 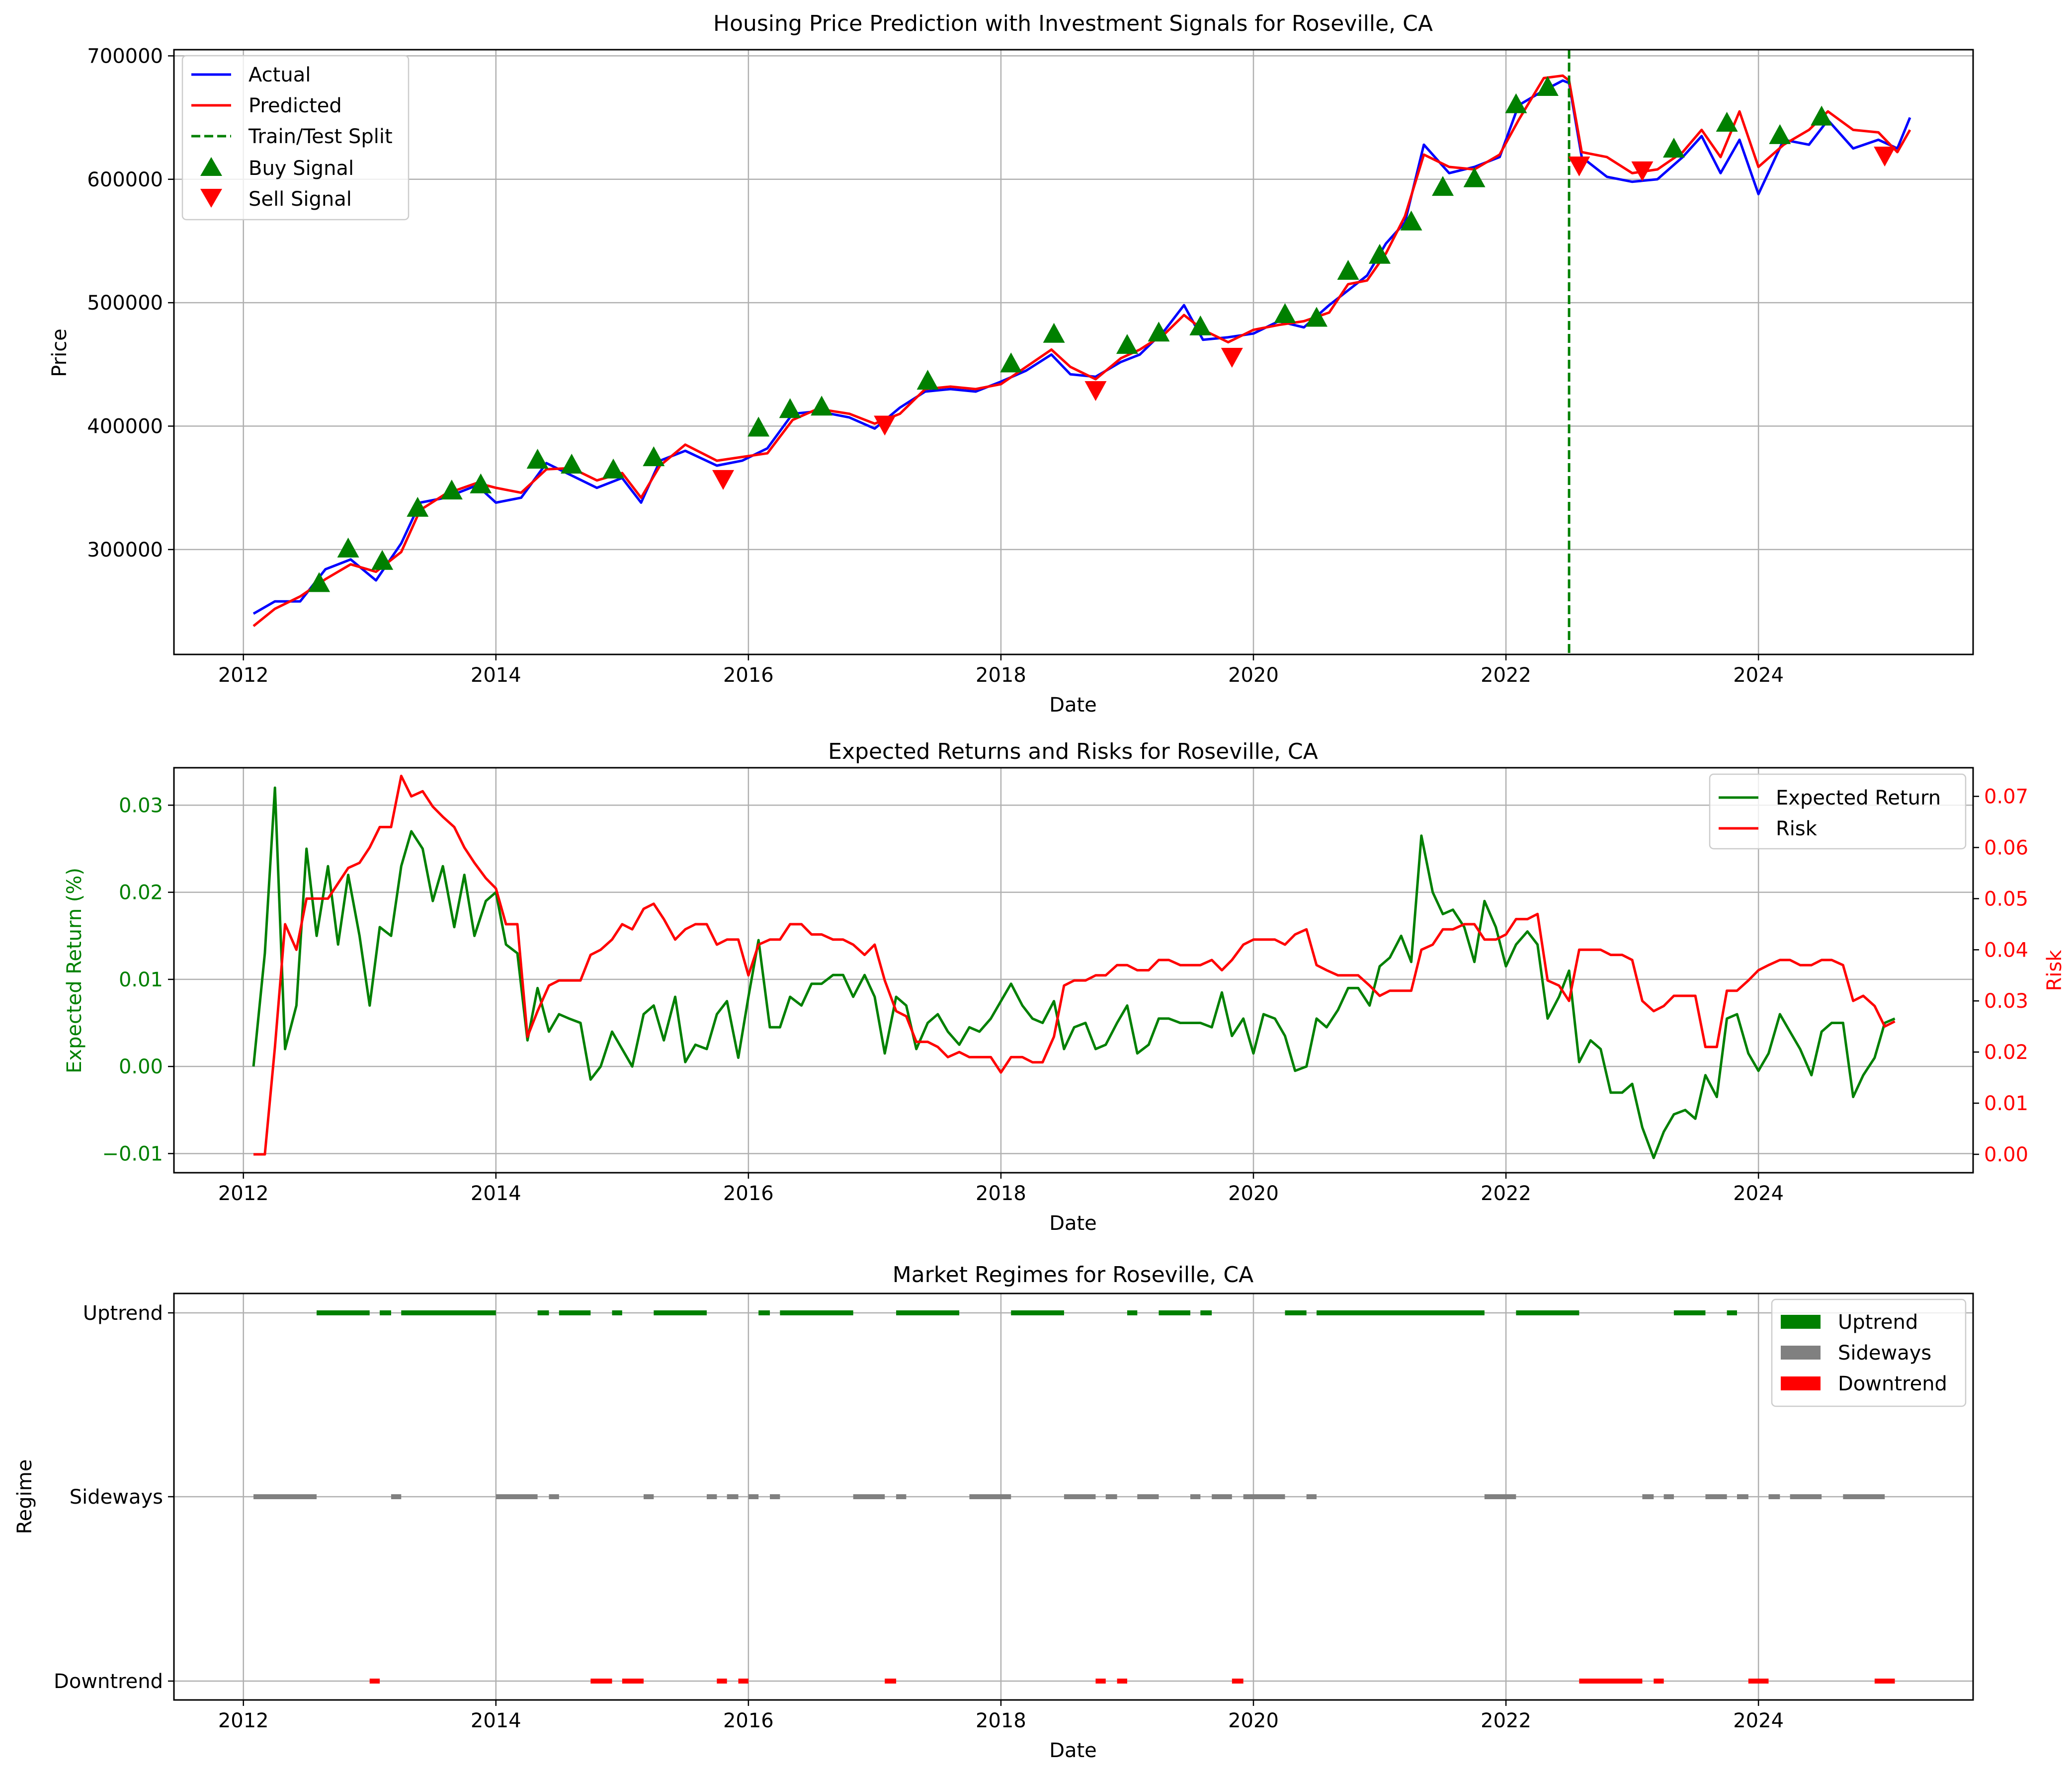 I want to click on y-right-tick-label: 0.02, so click(x=2006, y=1053).